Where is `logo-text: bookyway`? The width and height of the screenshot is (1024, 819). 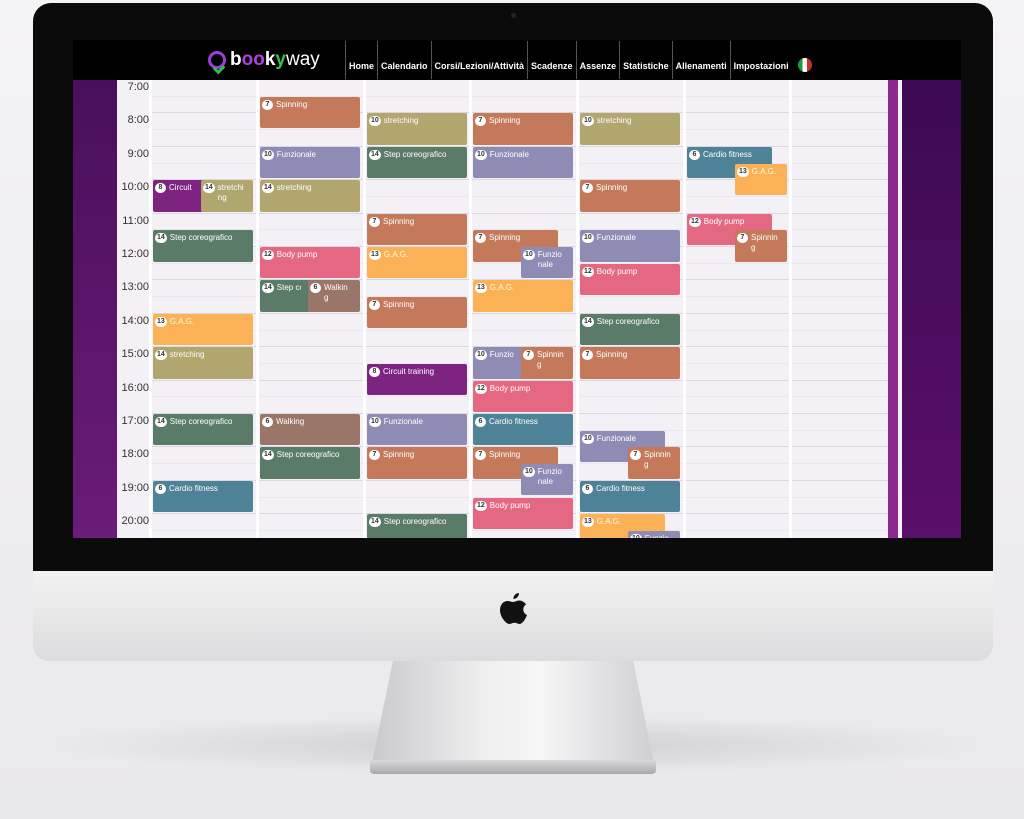
logo-text: bookyway is located at coordinates (275, 59).